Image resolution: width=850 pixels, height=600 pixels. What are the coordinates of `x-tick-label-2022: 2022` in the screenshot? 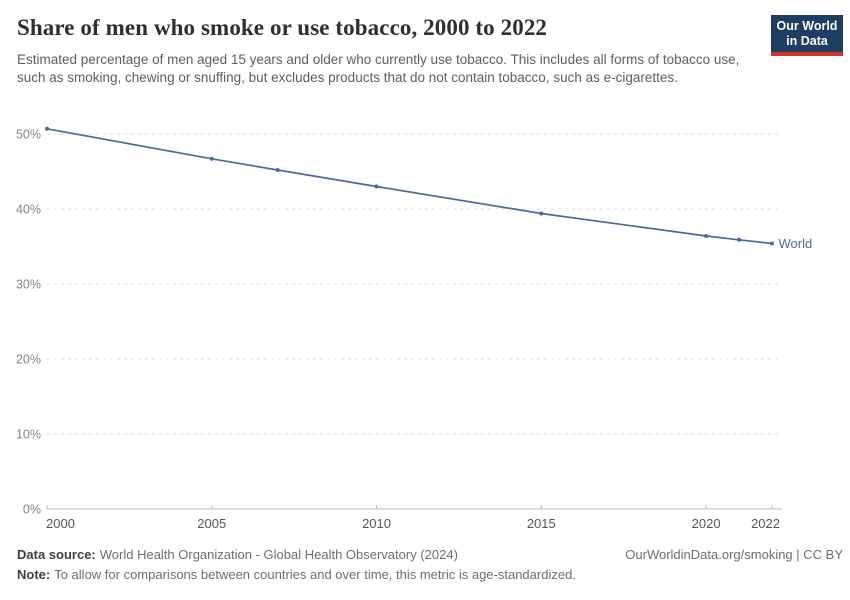 It's located at (765, 523).